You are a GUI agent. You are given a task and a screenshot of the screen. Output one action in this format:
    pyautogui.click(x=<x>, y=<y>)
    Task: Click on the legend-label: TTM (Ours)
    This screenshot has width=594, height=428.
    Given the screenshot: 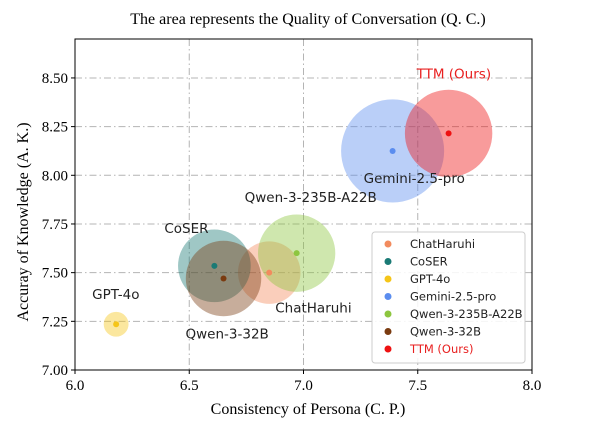 What is the action you would take?
    pyautogui.click(x=441, y=349)
    